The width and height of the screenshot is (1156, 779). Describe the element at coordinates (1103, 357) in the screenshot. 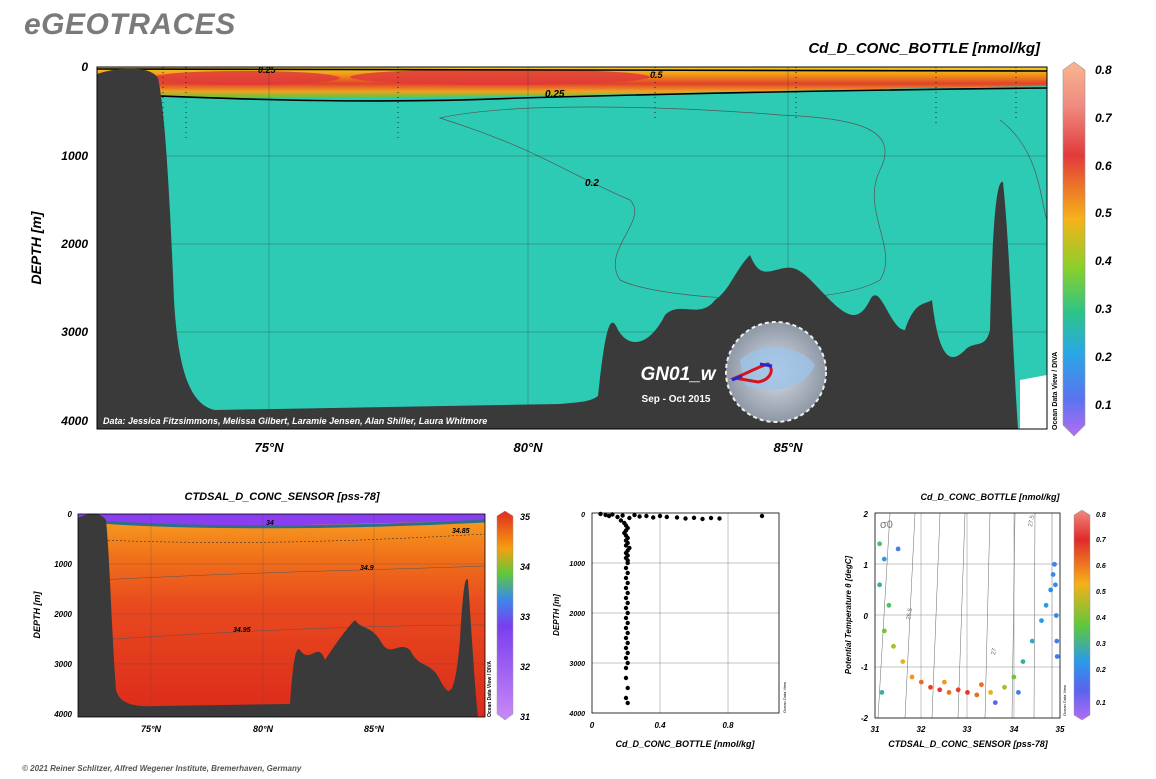

I see `colorbar-tick: 0.2` at that location.